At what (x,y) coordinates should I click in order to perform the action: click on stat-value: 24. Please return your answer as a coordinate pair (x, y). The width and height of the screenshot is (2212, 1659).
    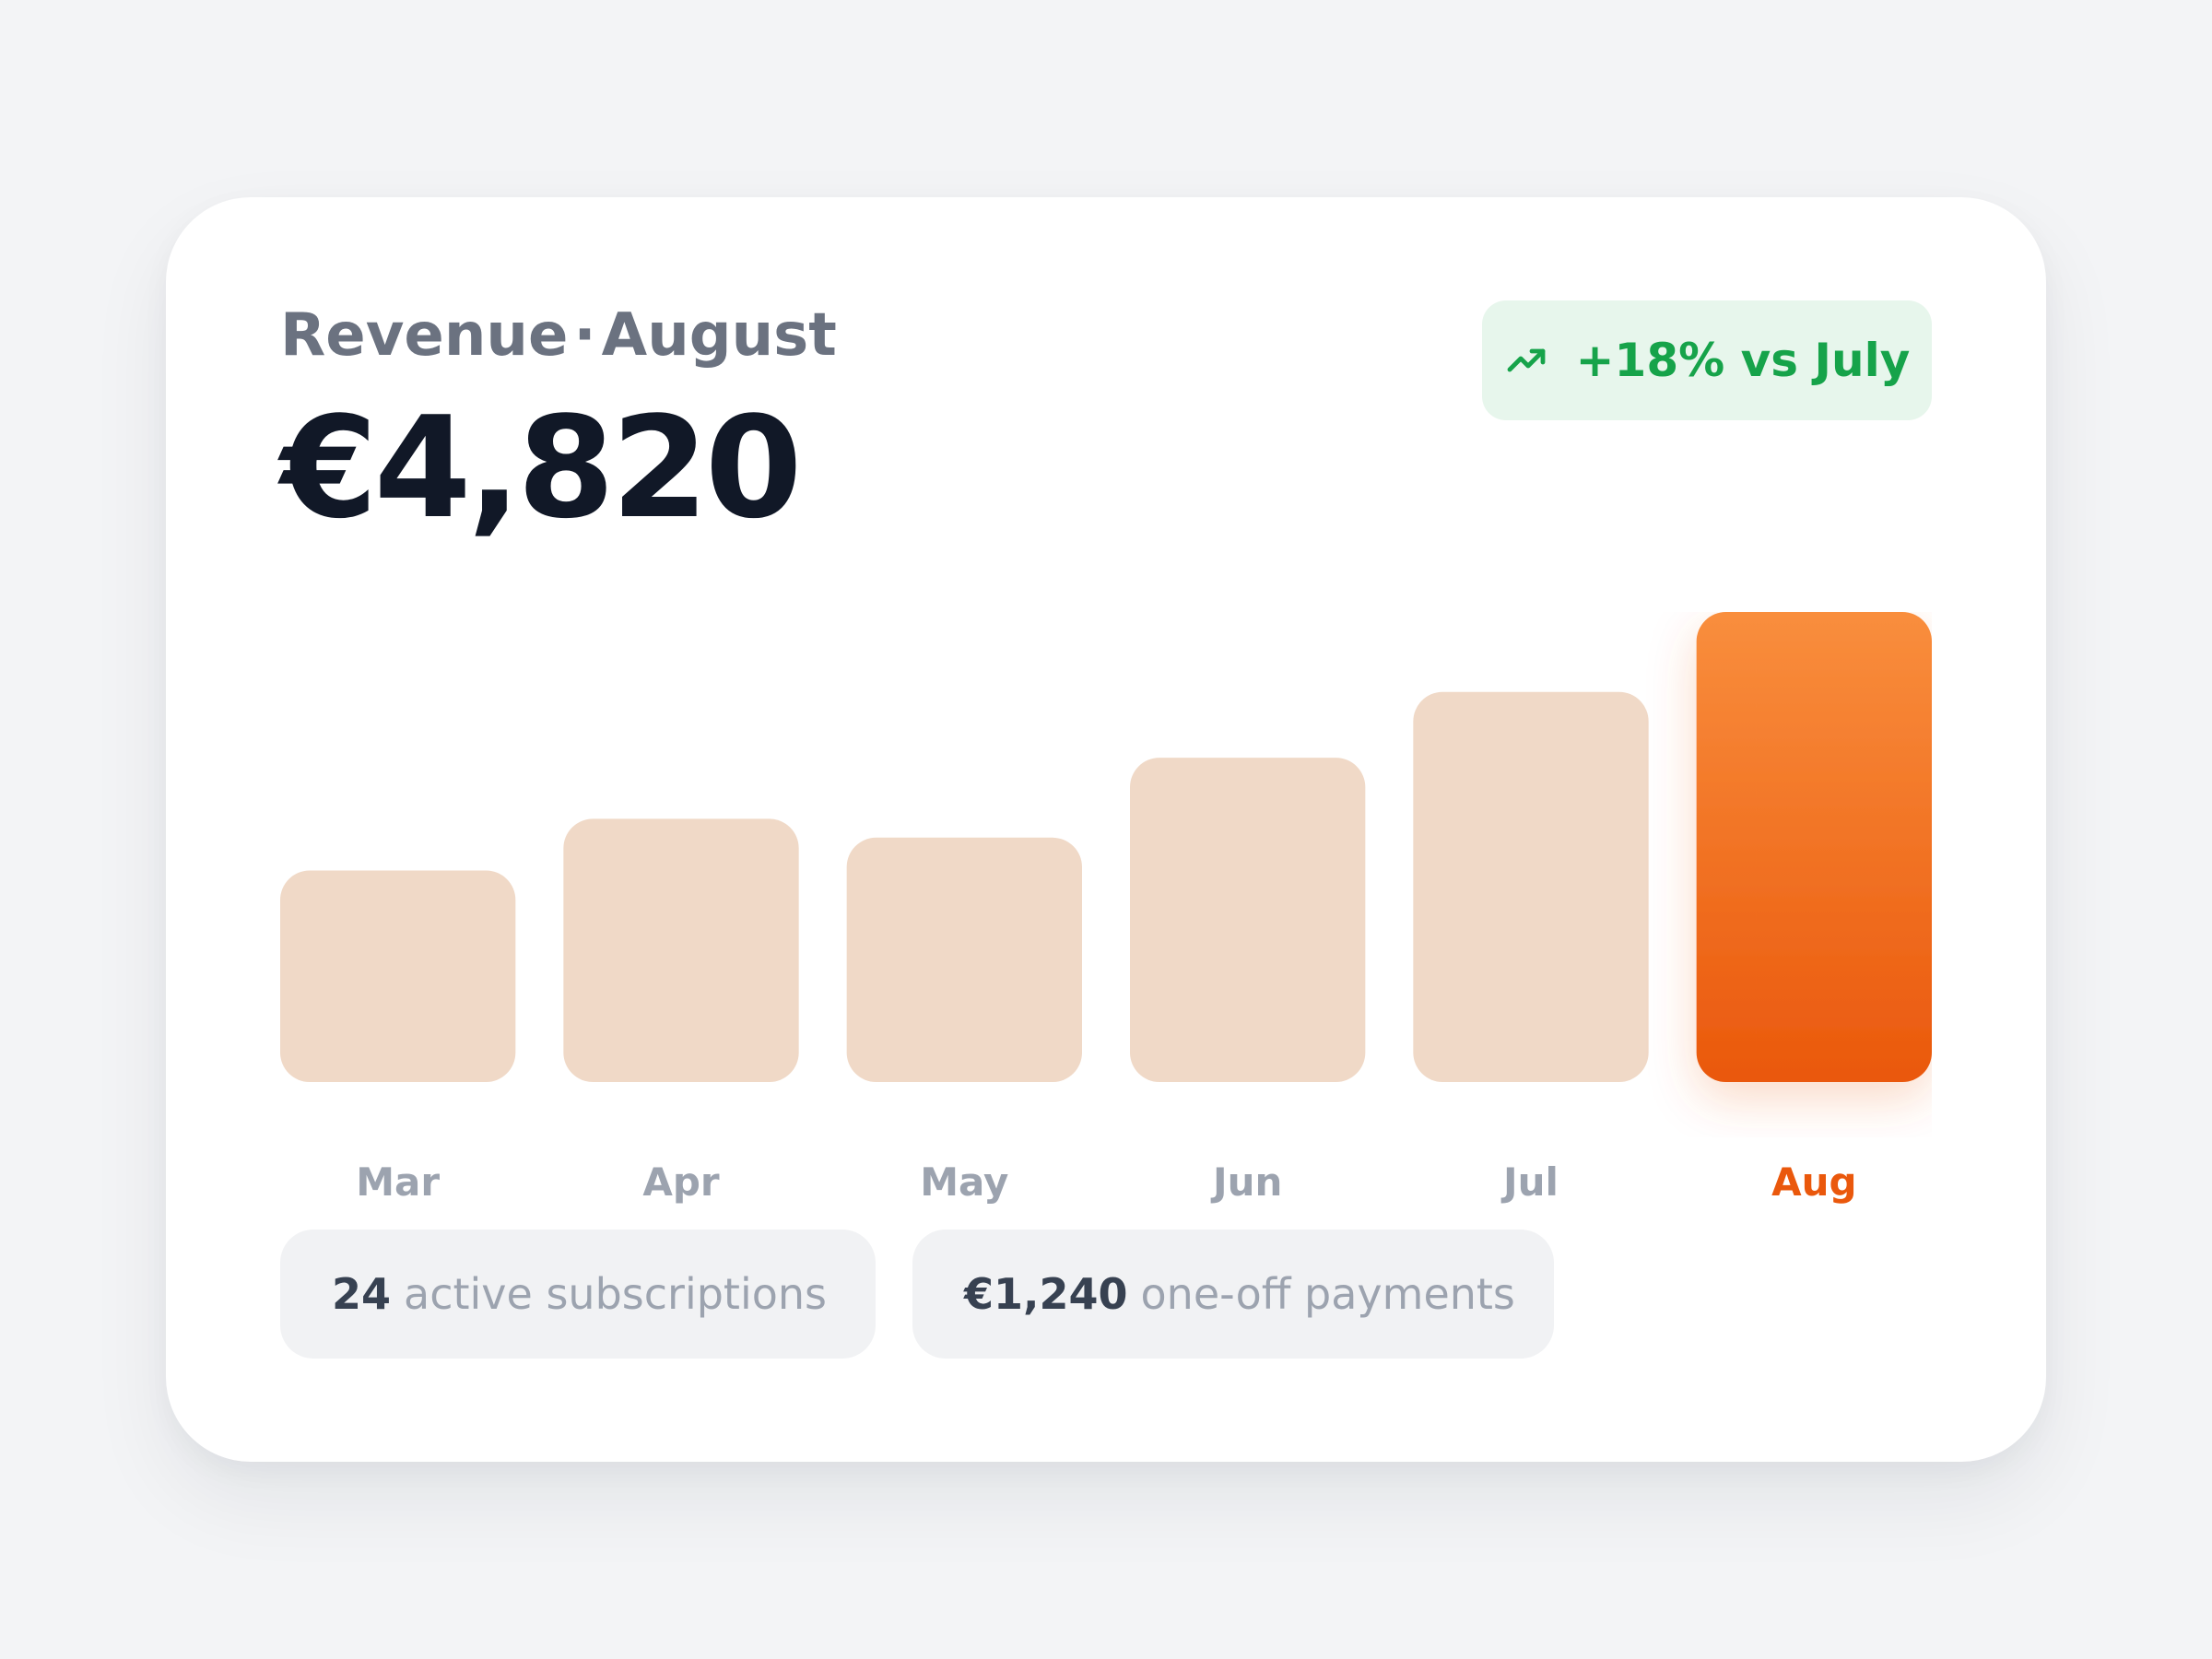
    Looking at the image, I should click on (362, 1294).